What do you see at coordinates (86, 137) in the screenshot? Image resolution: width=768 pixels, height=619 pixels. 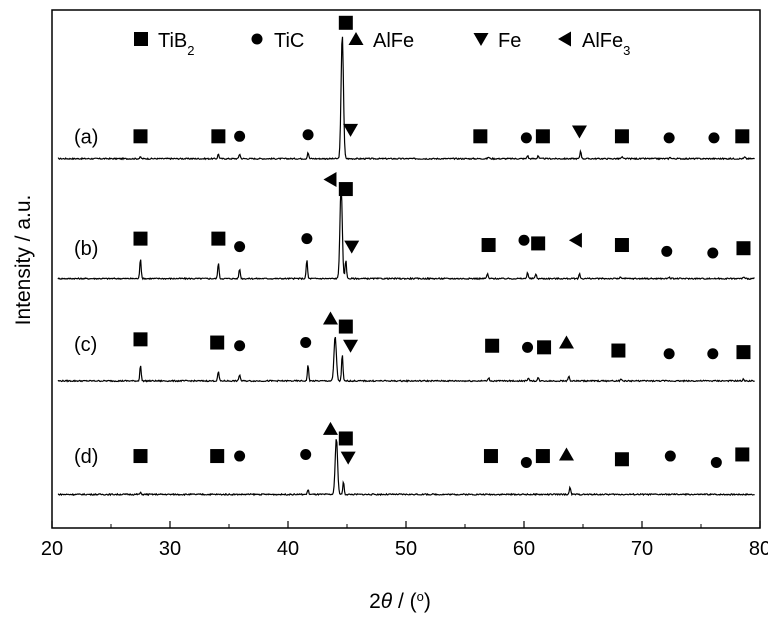 I see `series-label: (a)` at bounding box center [86, 137].